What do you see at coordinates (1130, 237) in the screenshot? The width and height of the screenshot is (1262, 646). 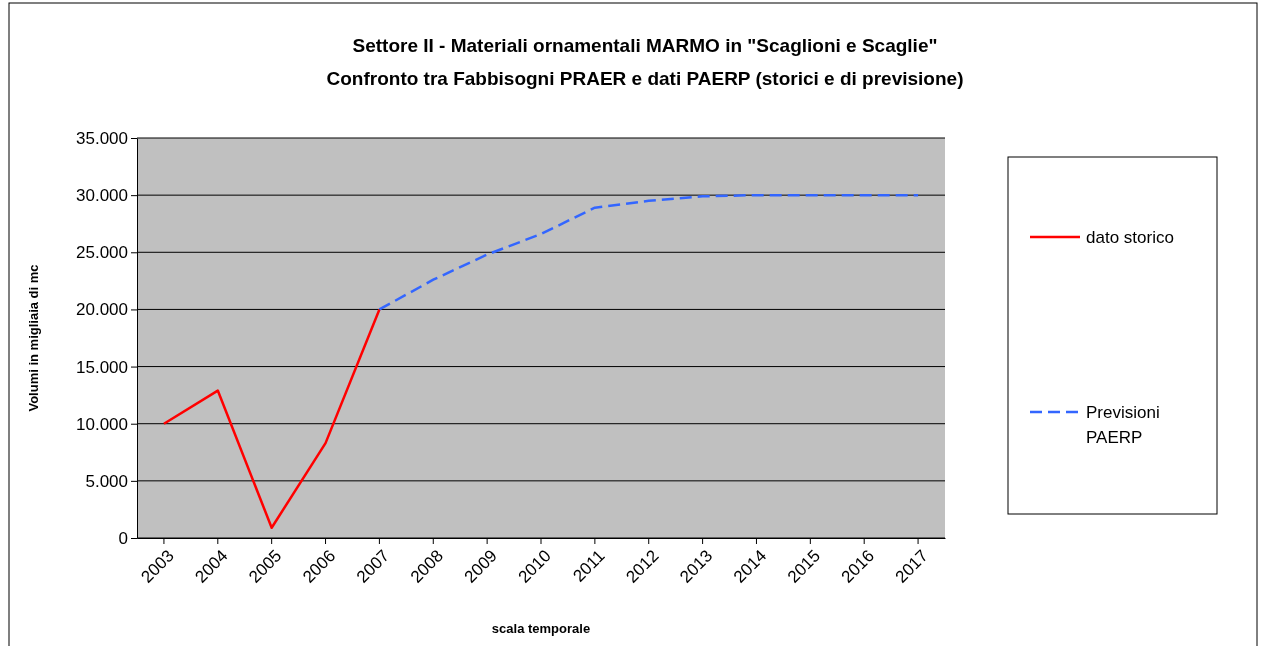 I see `legend-label: dato storico` at bounding box center [1130, 237].